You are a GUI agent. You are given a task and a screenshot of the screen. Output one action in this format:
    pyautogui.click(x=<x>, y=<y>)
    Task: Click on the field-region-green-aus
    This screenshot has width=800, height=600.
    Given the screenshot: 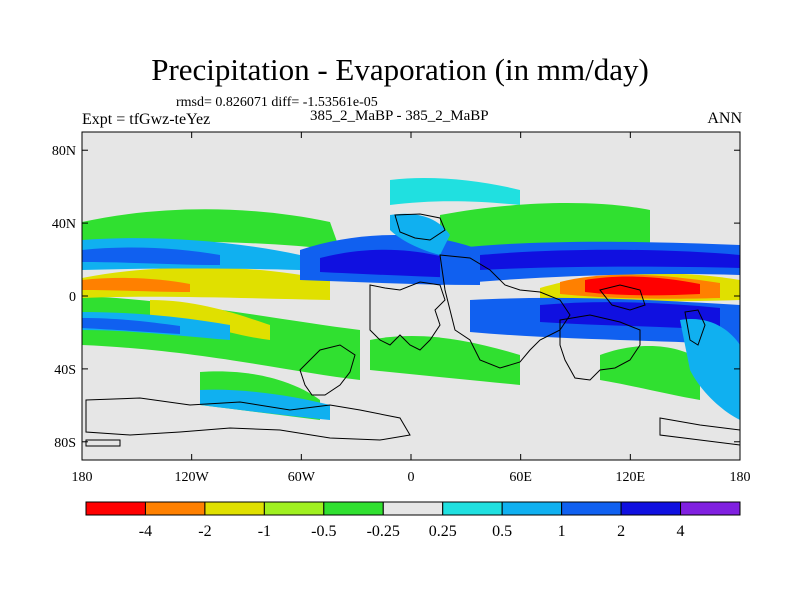 What is the action you would take?
    pyautogui.click(x=650, y=372)
    